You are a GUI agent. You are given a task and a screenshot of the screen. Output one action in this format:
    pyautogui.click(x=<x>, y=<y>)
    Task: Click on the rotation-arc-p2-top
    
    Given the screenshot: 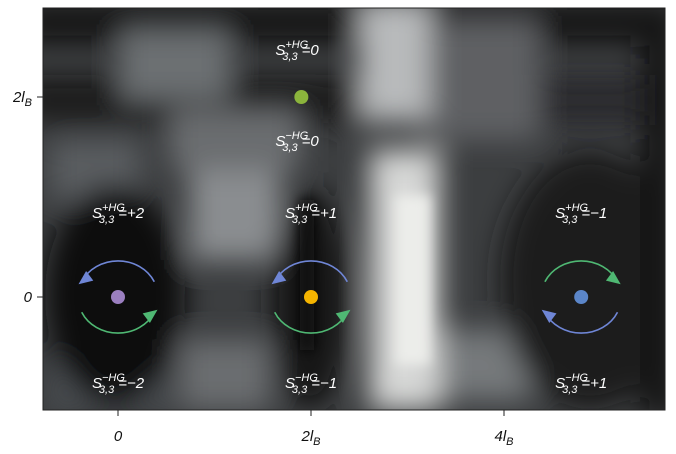 What is the action you would take?
    pyautogui.click(x=581, y=271)
    